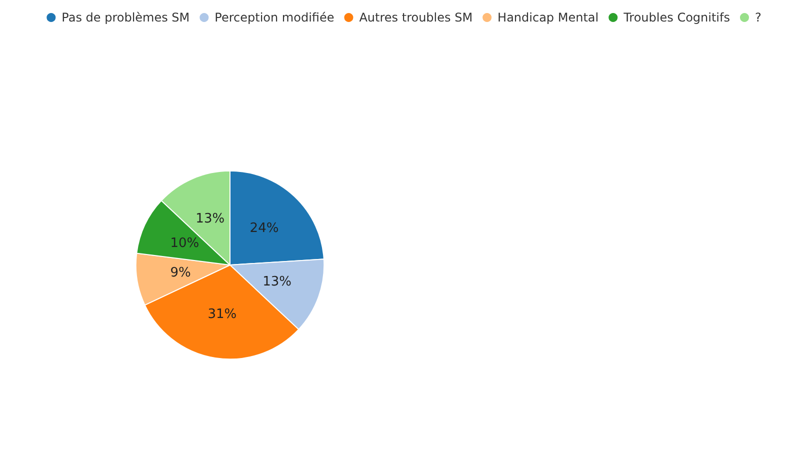 This screenshot has width=806, height=459. I want to click on legend-label: Perception modifiée, so click(274, 17).